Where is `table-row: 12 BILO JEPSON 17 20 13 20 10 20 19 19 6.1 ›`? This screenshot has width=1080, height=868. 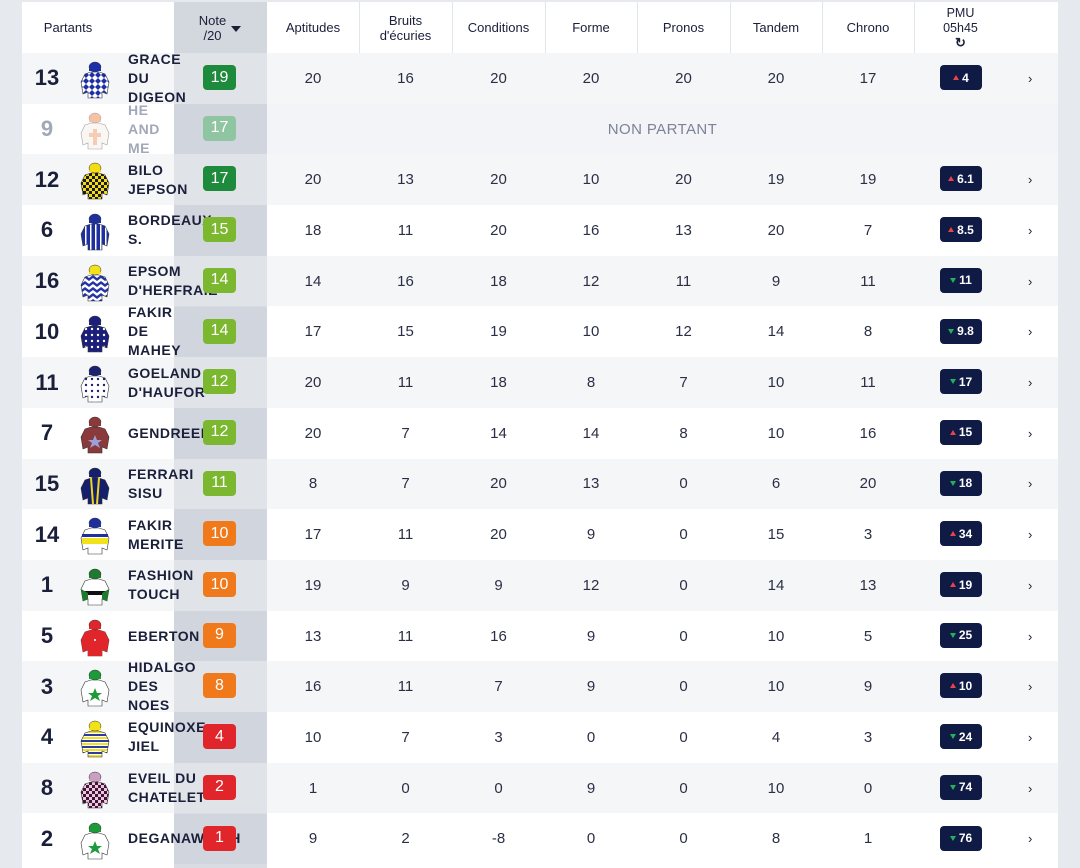 table-row: 12 BILO JEPSON 17 20 13 20 10 20 19 19 6.1 › is located at coordinates (540, 180).